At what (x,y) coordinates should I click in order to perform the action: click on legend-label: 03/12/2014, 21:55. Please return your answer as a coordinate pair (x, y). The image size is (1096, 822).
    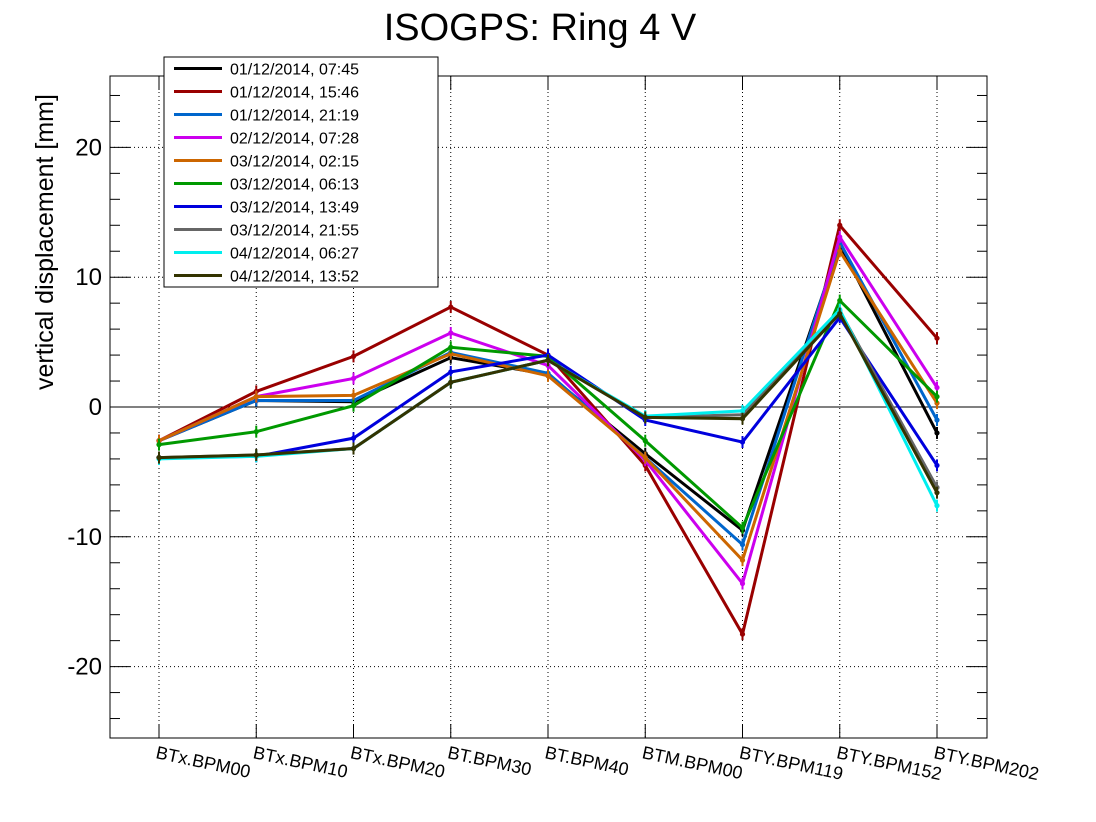
    Looking at the image, I should click on (294, 231).